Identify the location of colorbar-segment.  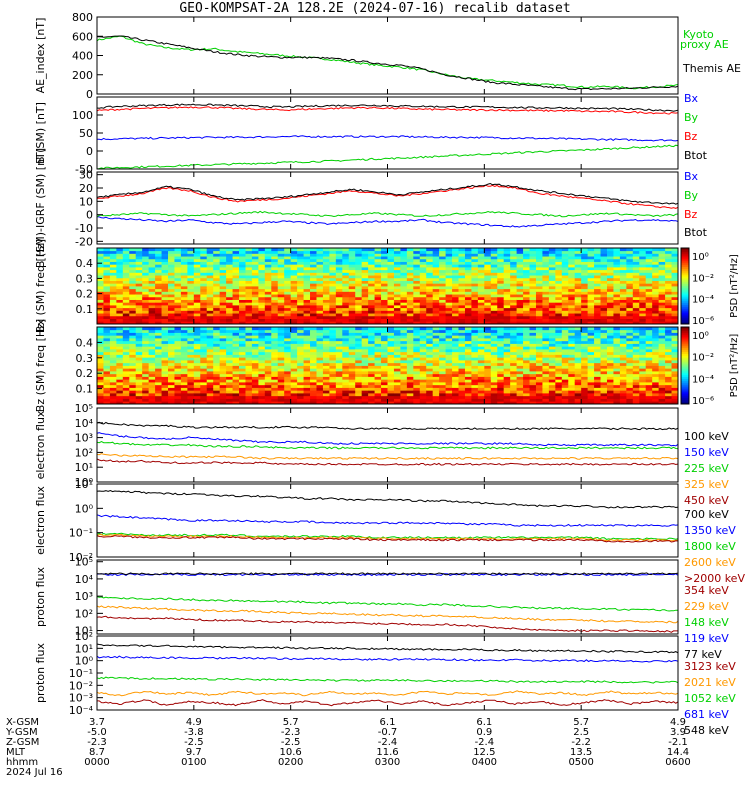
(685, 323).